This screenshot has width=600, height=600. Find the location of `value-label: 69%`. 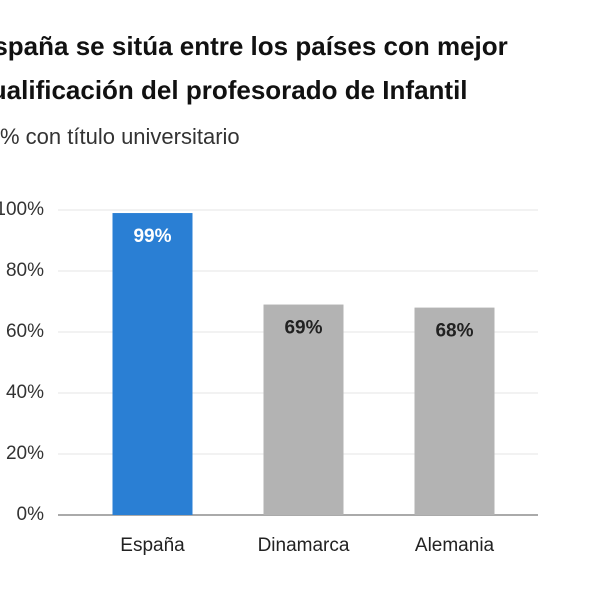

value-label: 69% is located at coordinates (303, 328).